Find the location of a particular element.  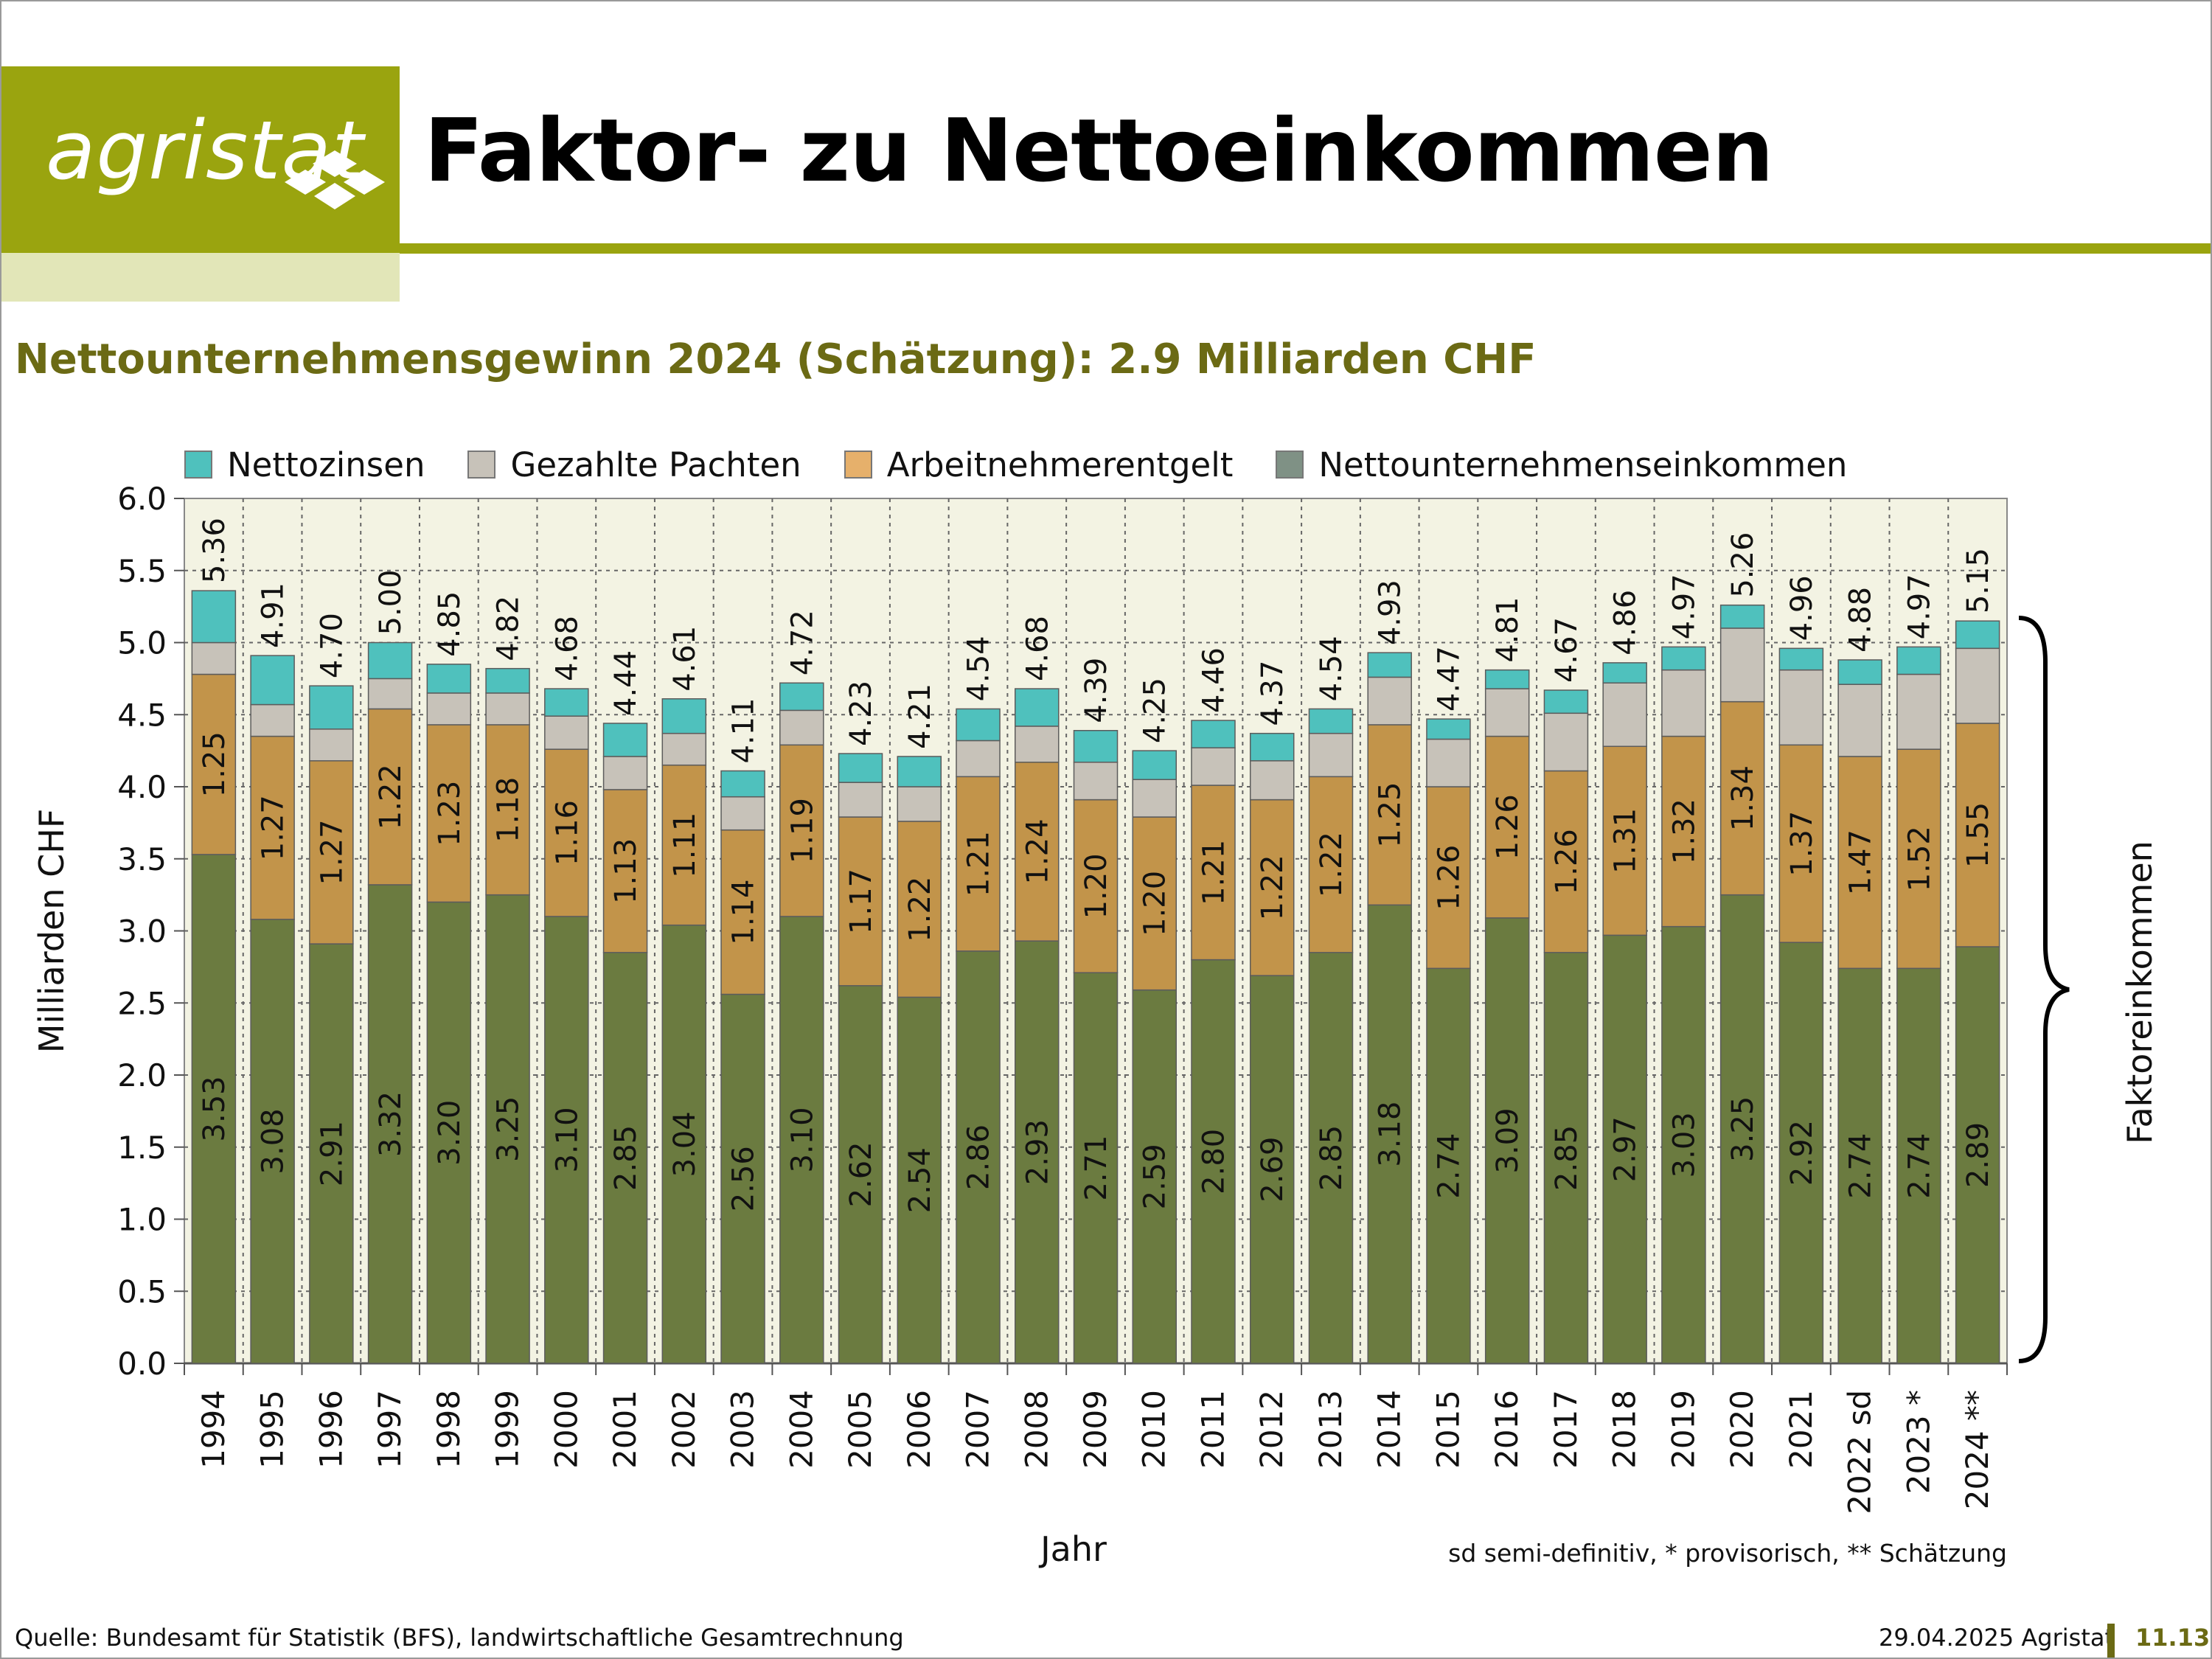

segment-label-nettounternehmen: 3.10 is located at coordinates (802, 1139).